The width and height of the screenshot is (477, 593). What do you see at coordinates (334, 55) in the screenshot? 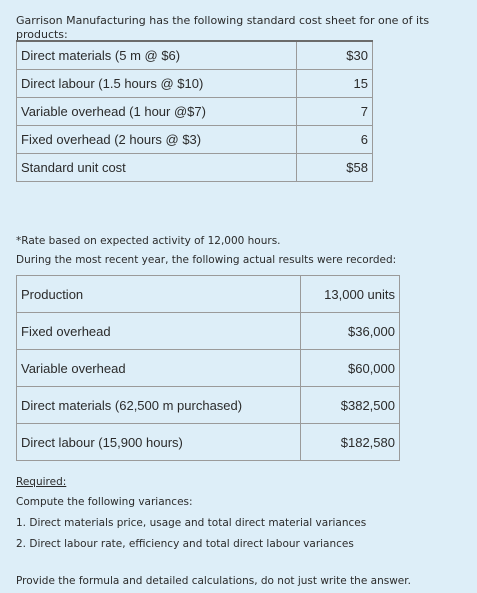
I see `cost-value: $30` at bounding box center [334, 55].